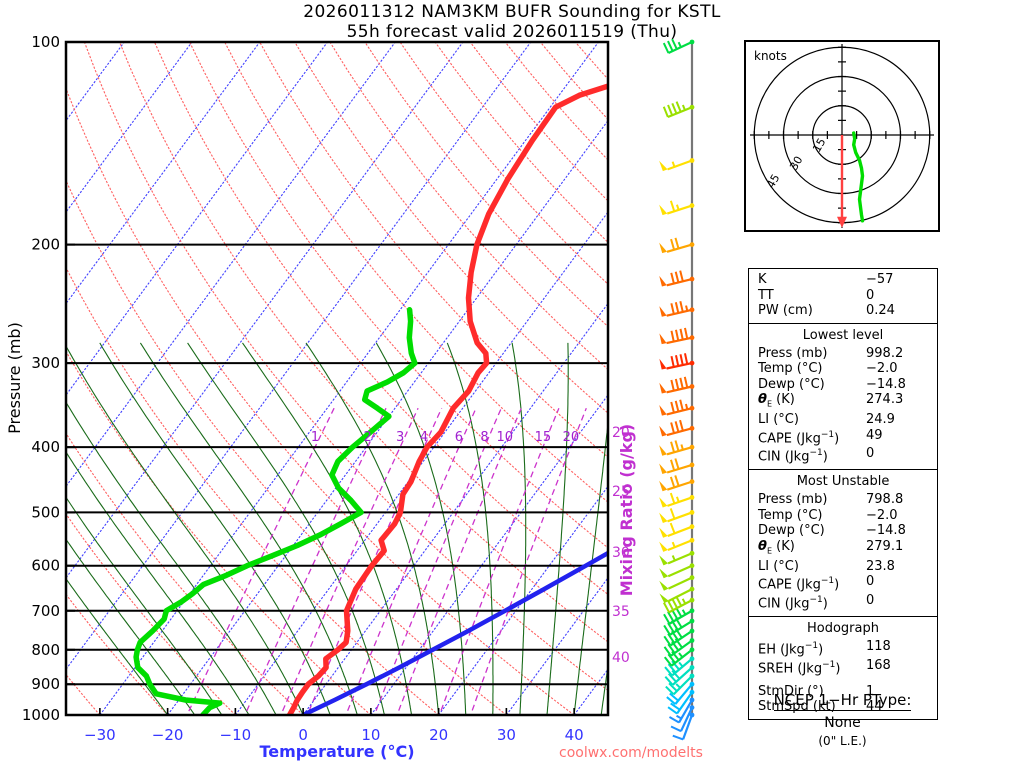  I want to click on stats-block-indices: K −57 TT 0 PW (cm) 0.24, so click(843, 296).